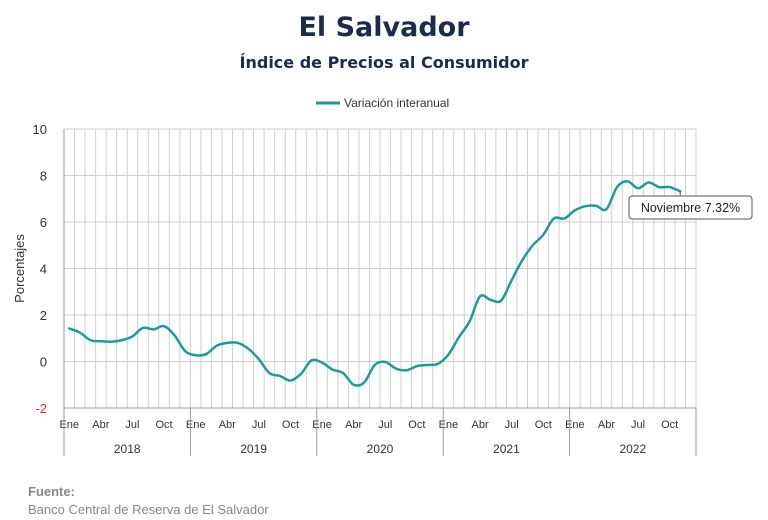 The width and height of the screenshot is (768, 520). I want to click on source-text: Banco Central de Reserva de El Salvador, so click(148, 509).